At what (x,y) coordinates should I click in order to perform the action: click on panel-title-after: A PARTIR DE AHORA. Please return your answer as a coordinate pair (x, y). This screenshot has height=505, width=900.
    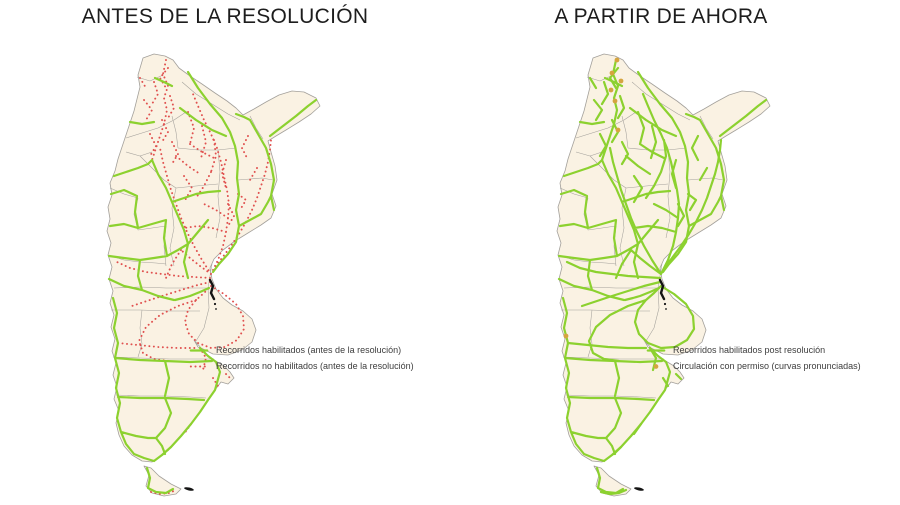
    Looking at the image, I should click on (661, 16).